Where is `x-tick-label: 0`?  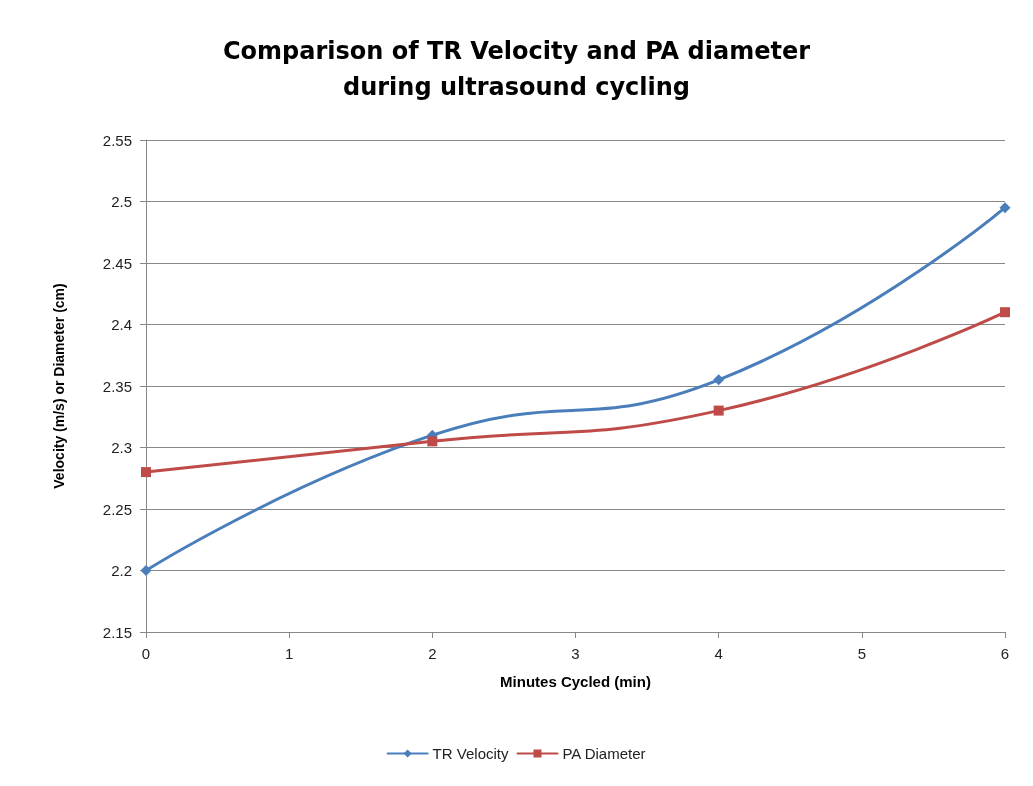
x-tick-label: 0 is located at coordinates (146, 653).